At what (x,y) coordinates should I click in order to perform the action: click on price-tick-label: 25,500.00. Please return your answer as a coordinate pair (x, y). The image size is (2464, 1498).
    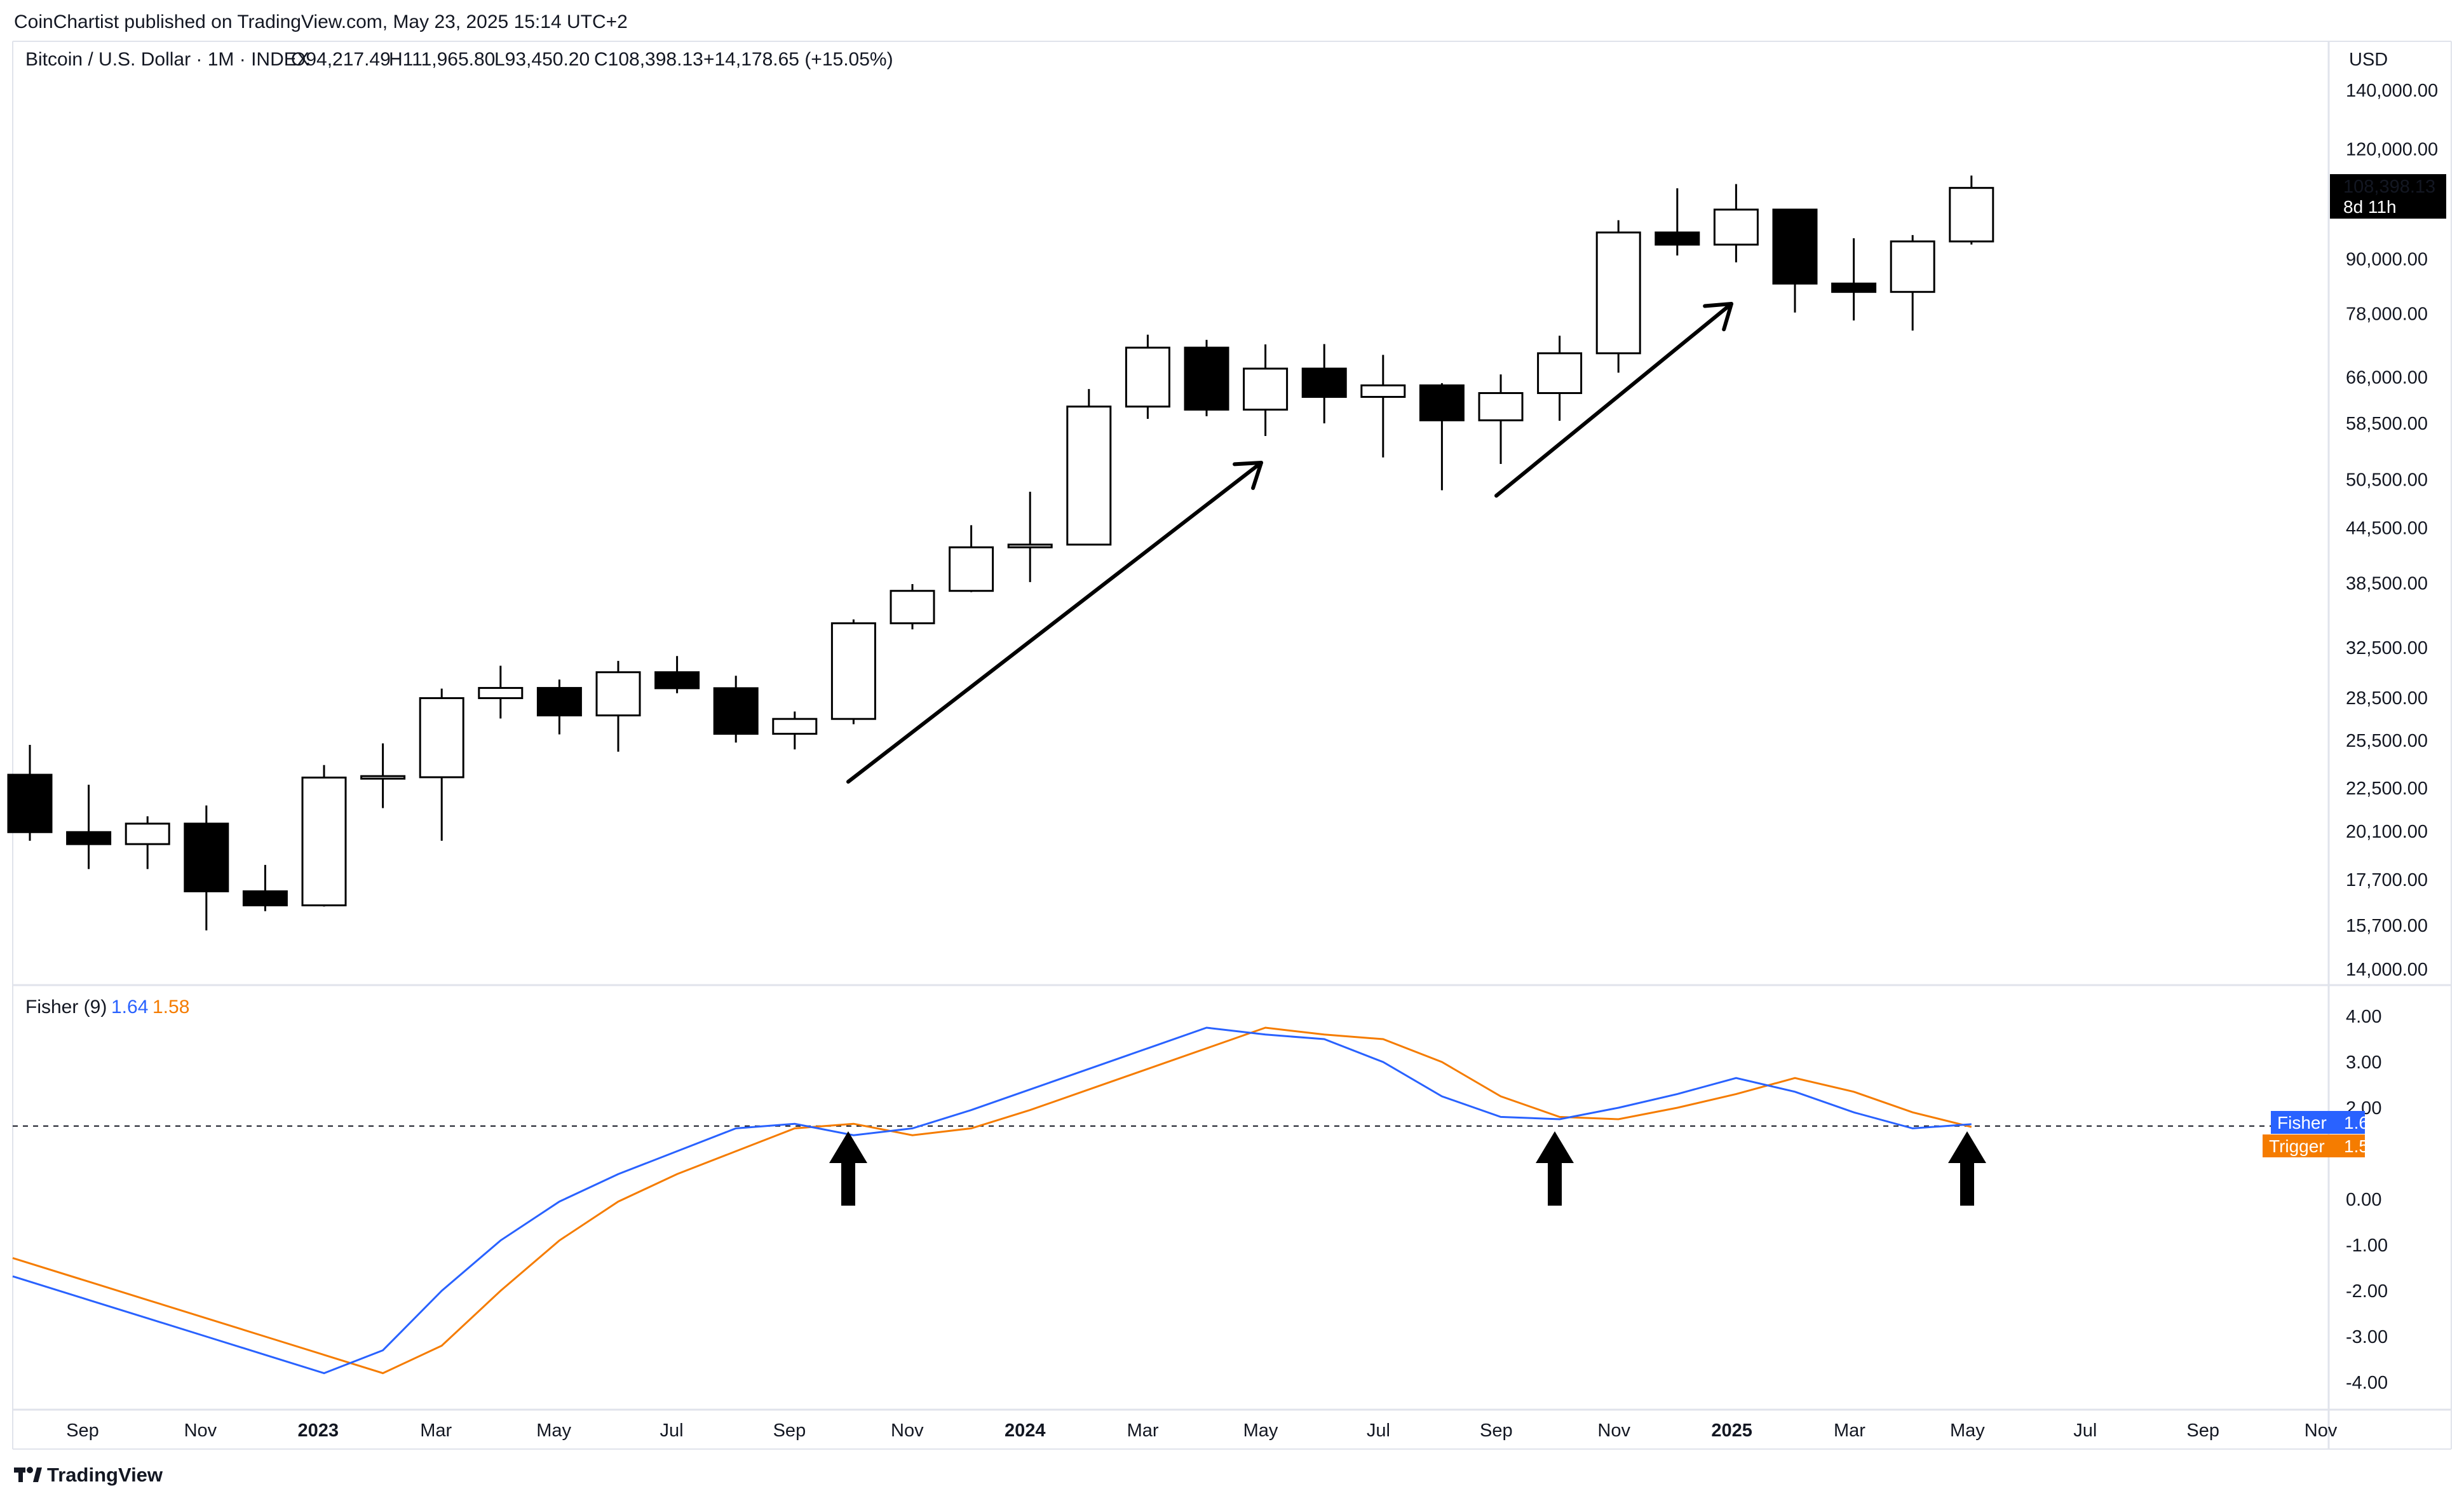
    Looking at the image, I should click on (2387, 741).